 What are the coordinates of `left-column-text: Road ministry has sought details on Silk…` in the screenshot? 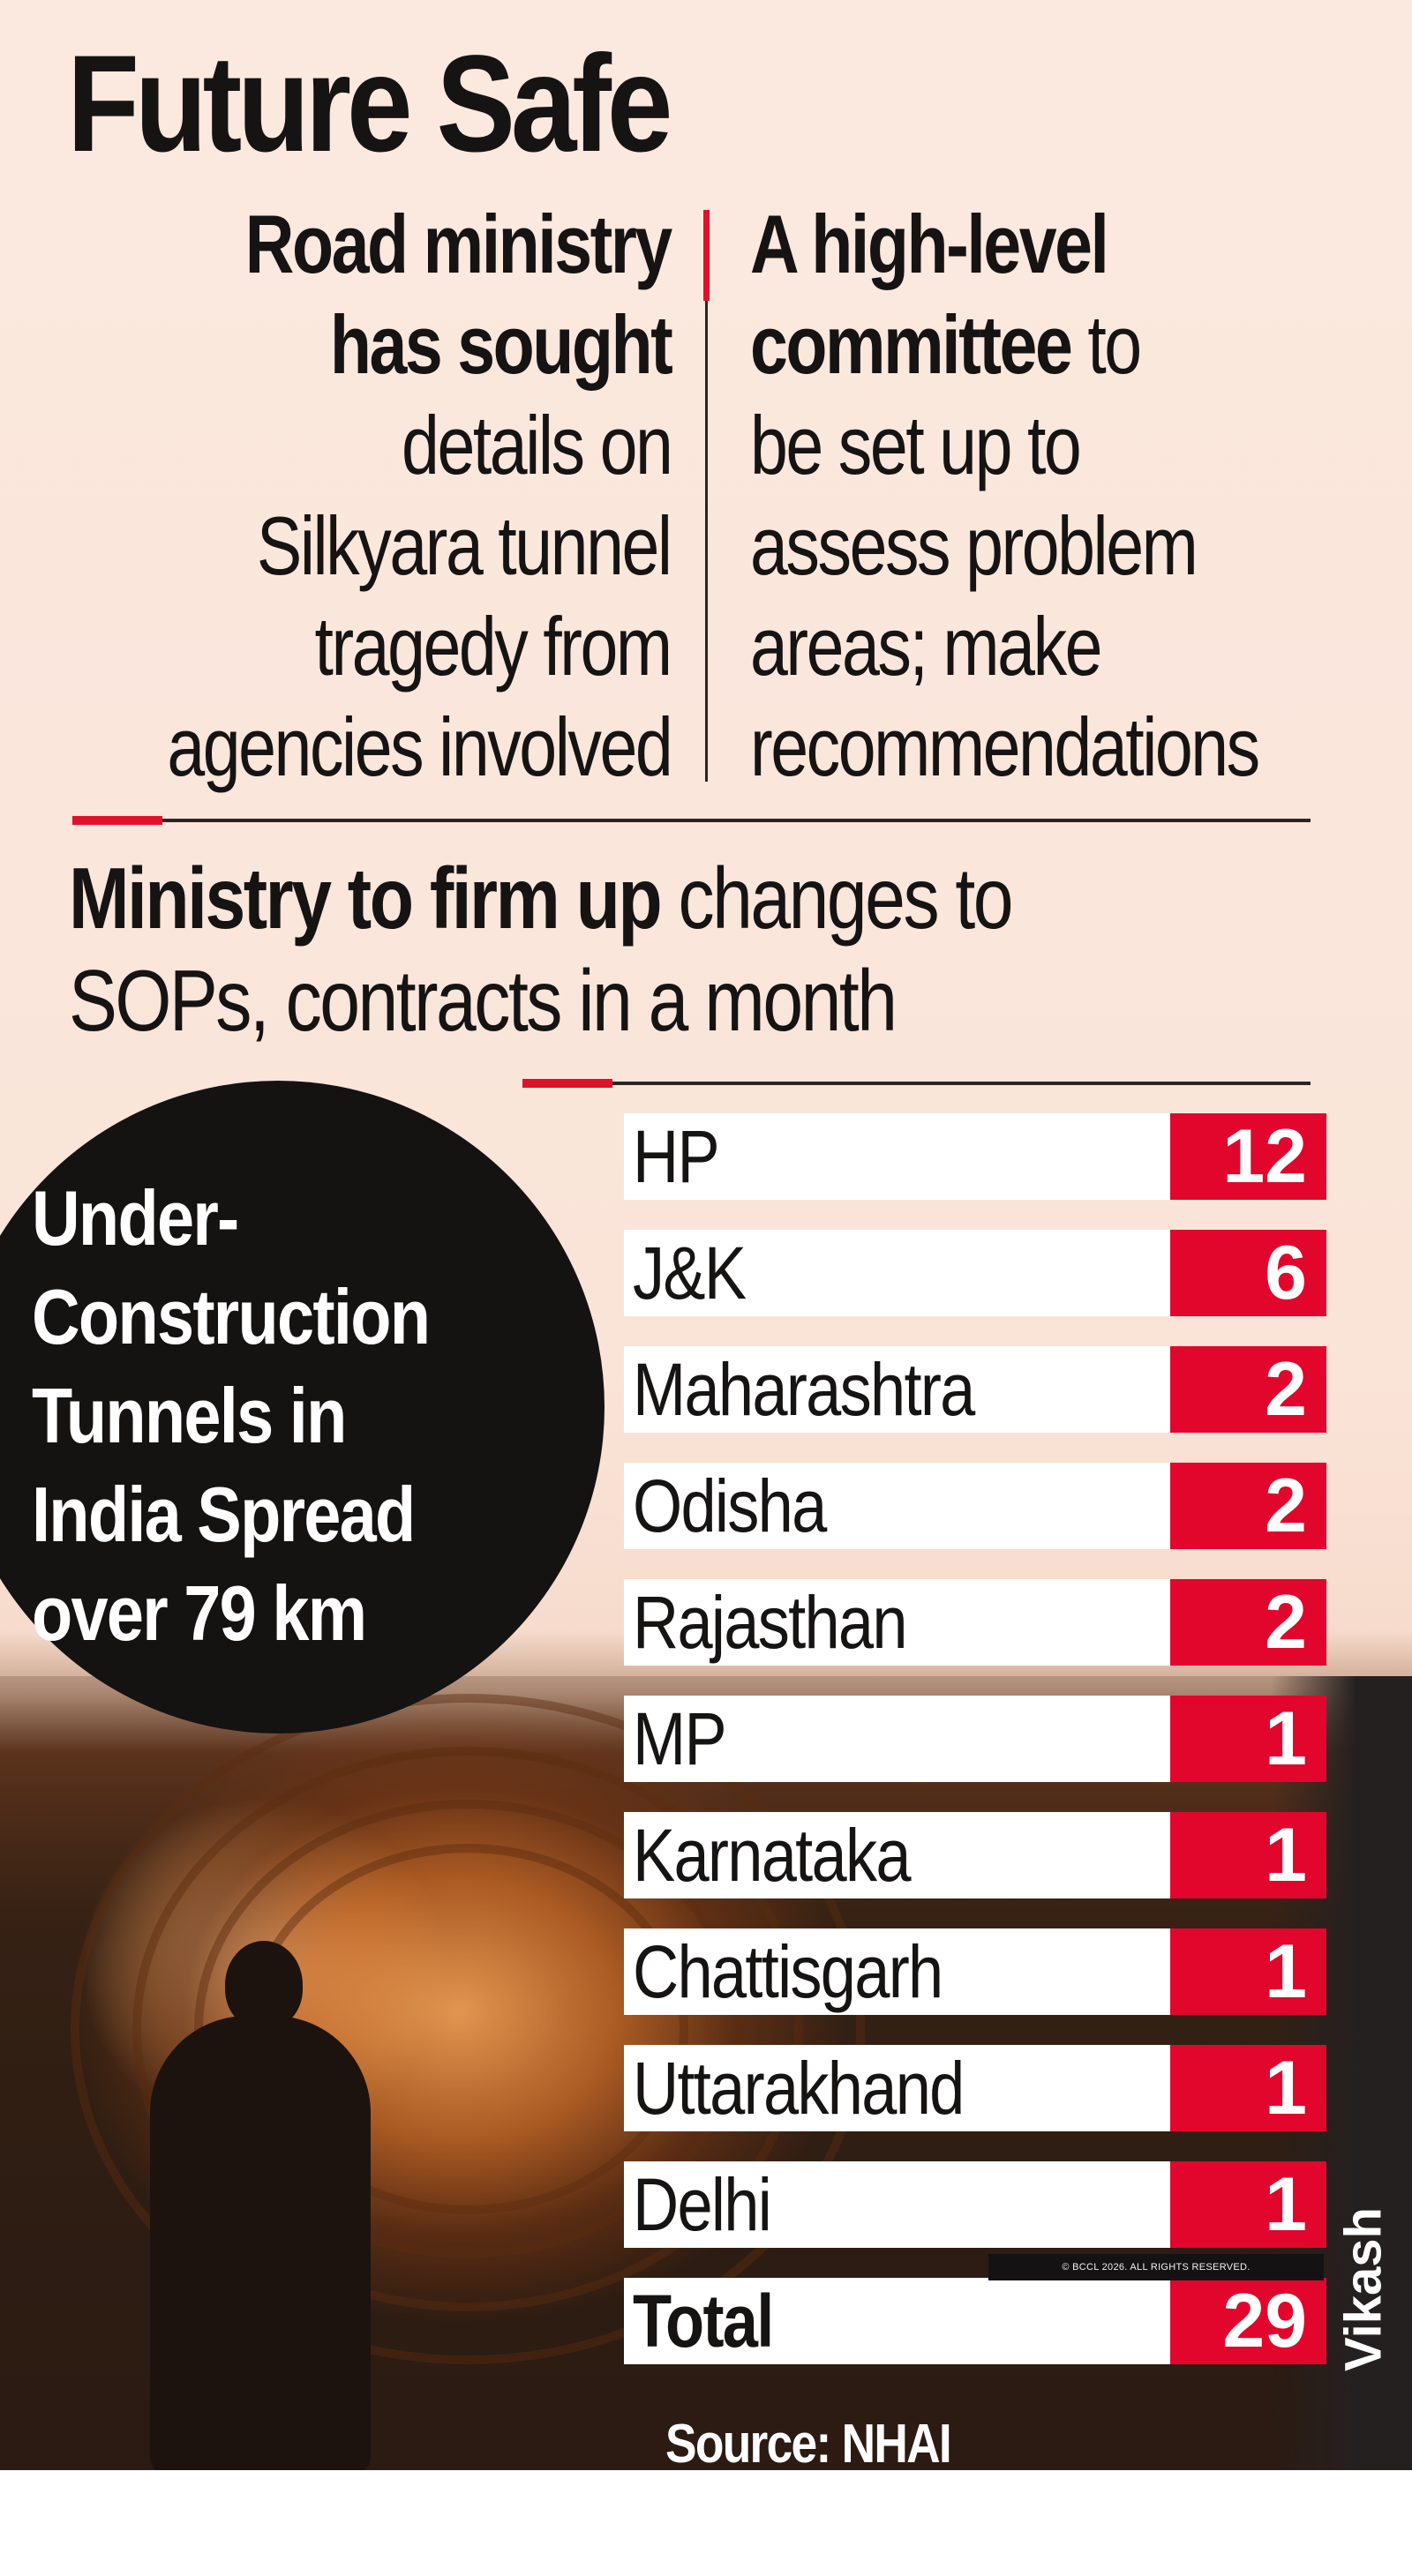 It's located at (354, 496).